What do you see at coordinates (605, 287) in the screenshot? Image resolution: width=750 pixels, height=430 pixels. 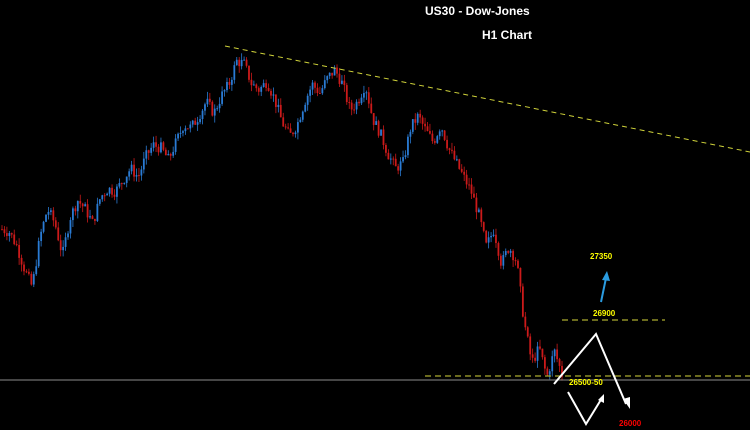 I see `target-up-arrow` at bounding box center [605, 287].